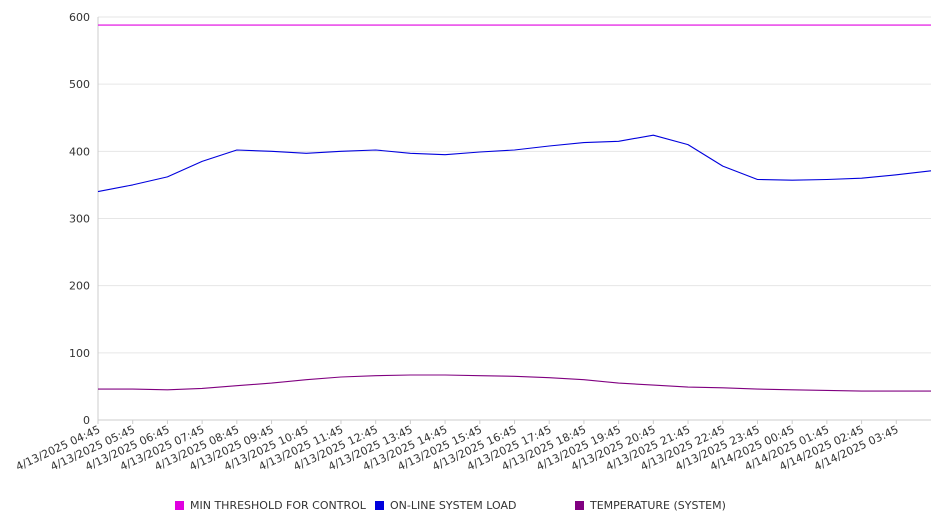 The height and width of the screenshot is (526, 946). Describe the element at coordinates (79, 84) in the screenshot. I see `y-tick-label: 500` at that location.